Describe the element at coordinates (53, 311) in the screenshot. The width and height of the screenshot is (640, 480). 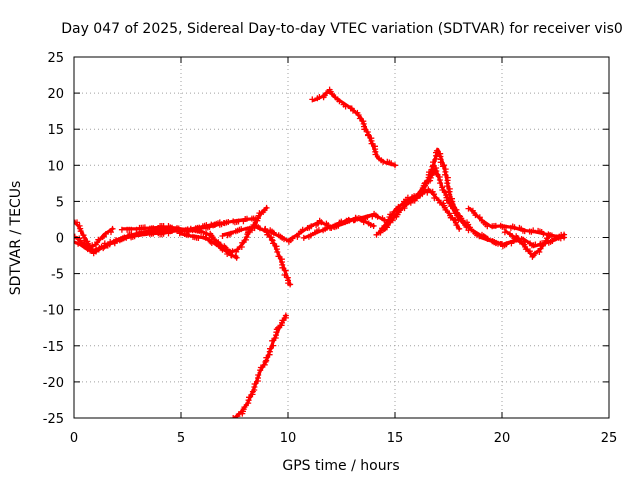
I see `y-tick-label: -10` at that location.